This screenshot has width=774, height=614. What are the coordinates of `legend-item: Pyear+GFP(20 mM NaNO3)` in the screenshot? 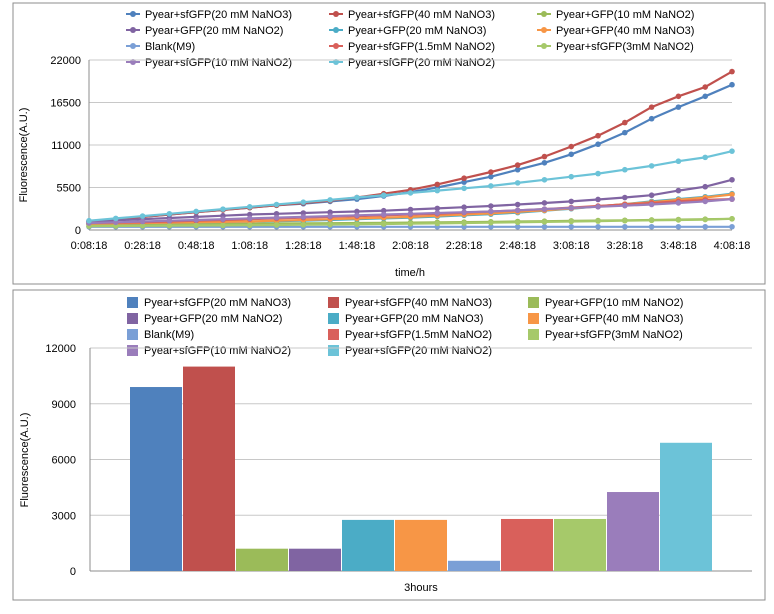 It's located at (407, 31).